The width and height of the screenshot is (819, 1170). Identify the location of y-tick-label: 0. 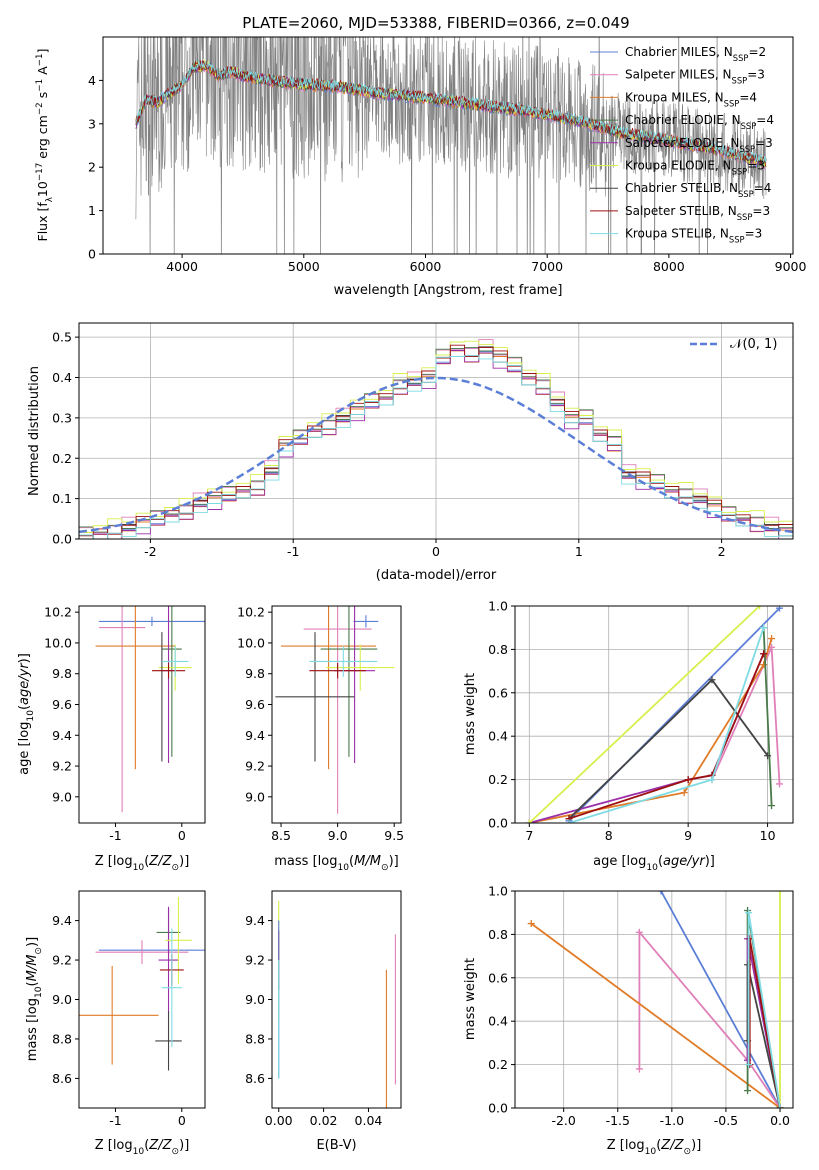
(92, 254).